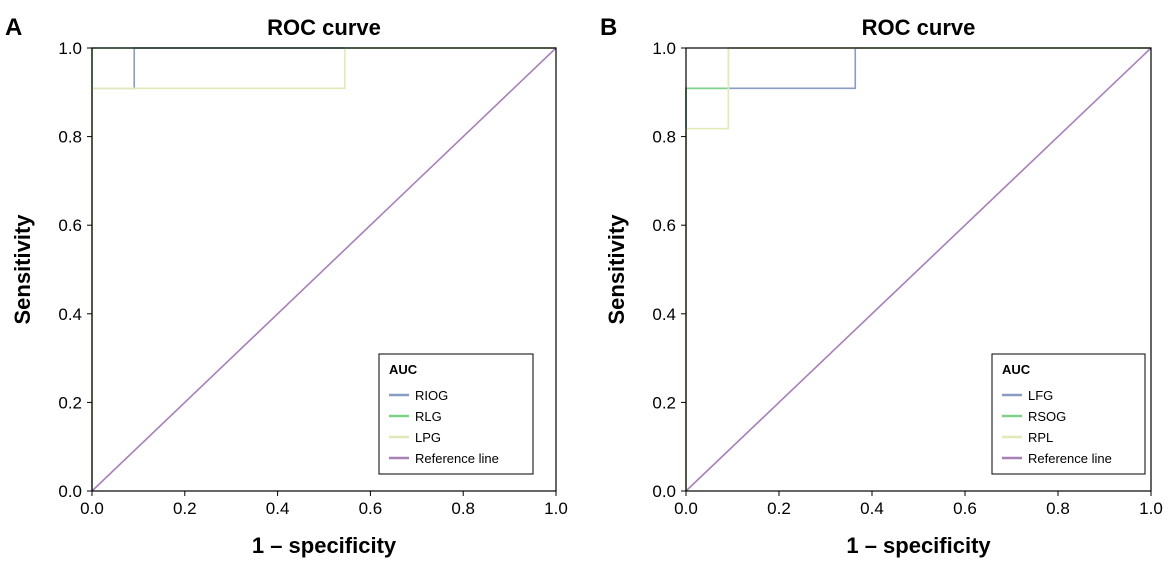 Image resolution: width=1175 pixels, height=562 pixels. I want to click on legend: AUC LFG RSOG RPL Reference line, so click(1068, 414).